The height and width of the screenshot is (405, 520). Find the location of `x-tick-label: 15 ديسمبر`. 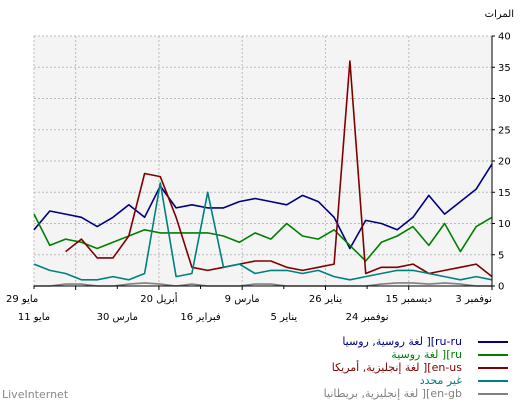

x-tick-label: 15 ديسمبر is located at coordinates (409, 299).